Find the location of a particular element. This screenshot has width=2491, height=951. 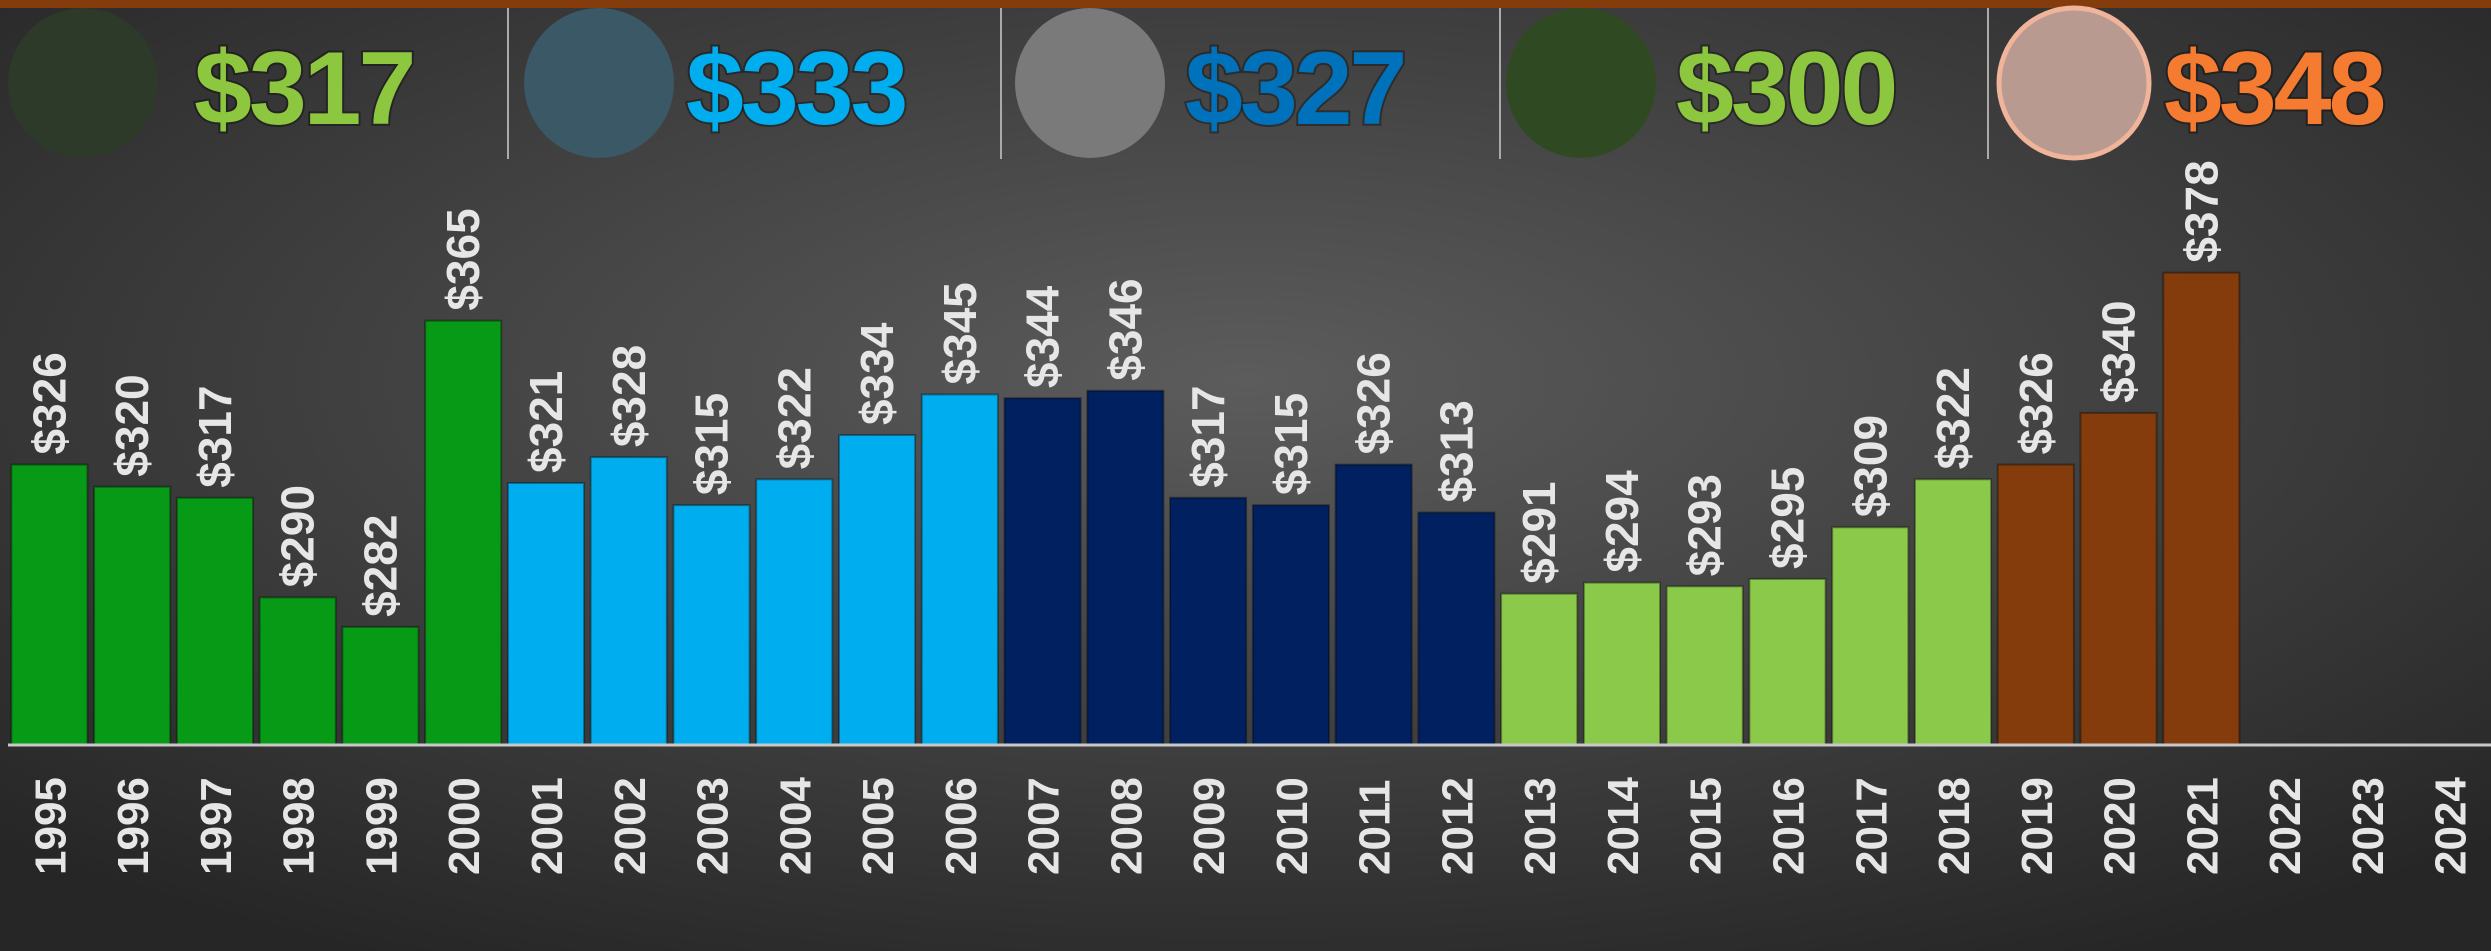

x-tick-label: 2015 is located at coordinates (1706, 826).